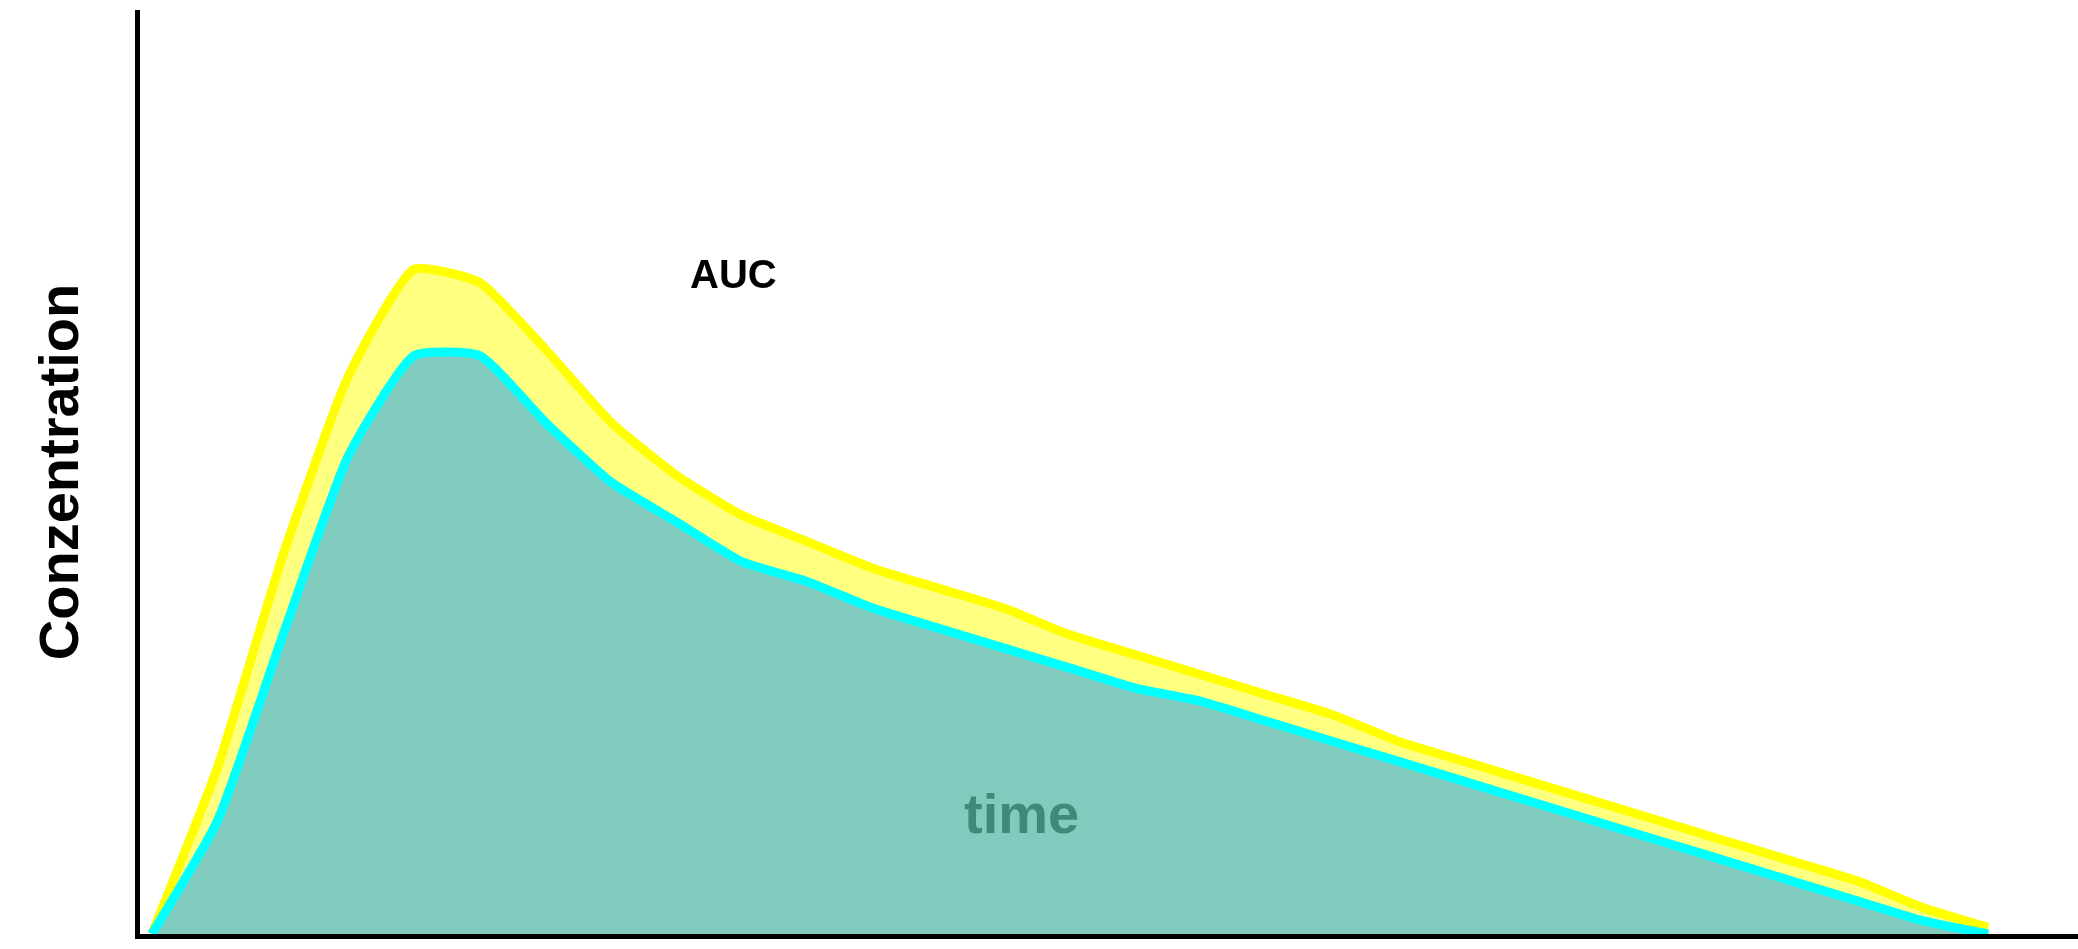 This screenshot has width=2078, height=949. What do you see at coordinates (58, 472) in the screenshot?
I see `y-axis-title: Conzentration` at bounding box center [58, 472].